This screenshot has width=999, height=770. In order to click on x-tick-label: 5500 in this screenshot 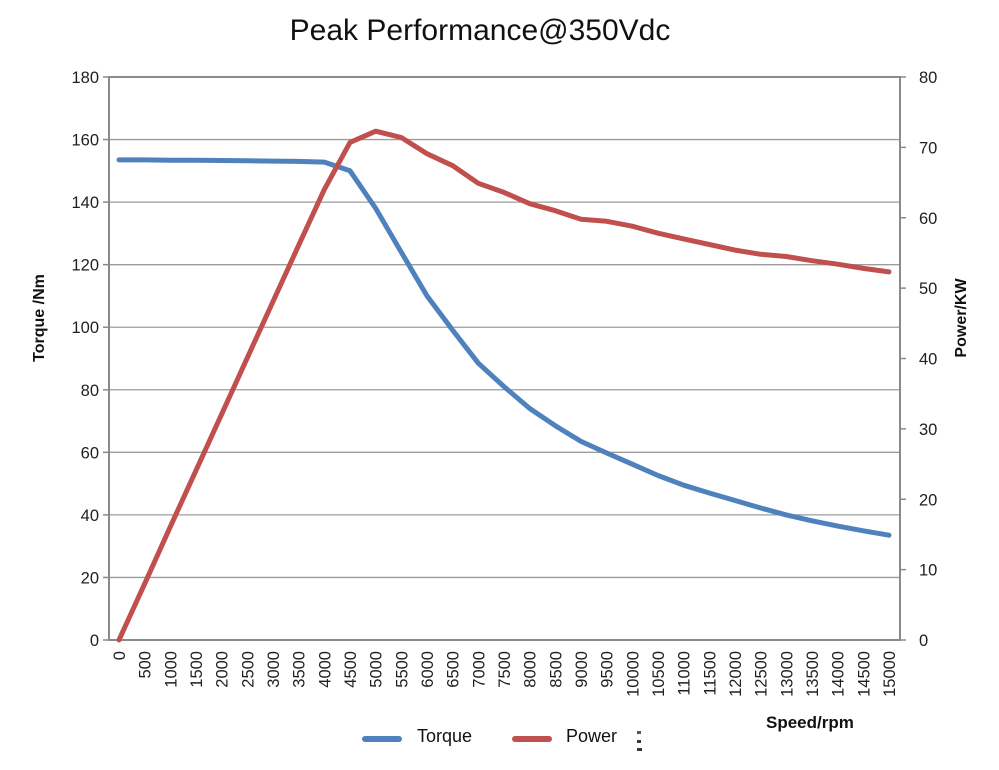, I will do `click(402, 669)`.